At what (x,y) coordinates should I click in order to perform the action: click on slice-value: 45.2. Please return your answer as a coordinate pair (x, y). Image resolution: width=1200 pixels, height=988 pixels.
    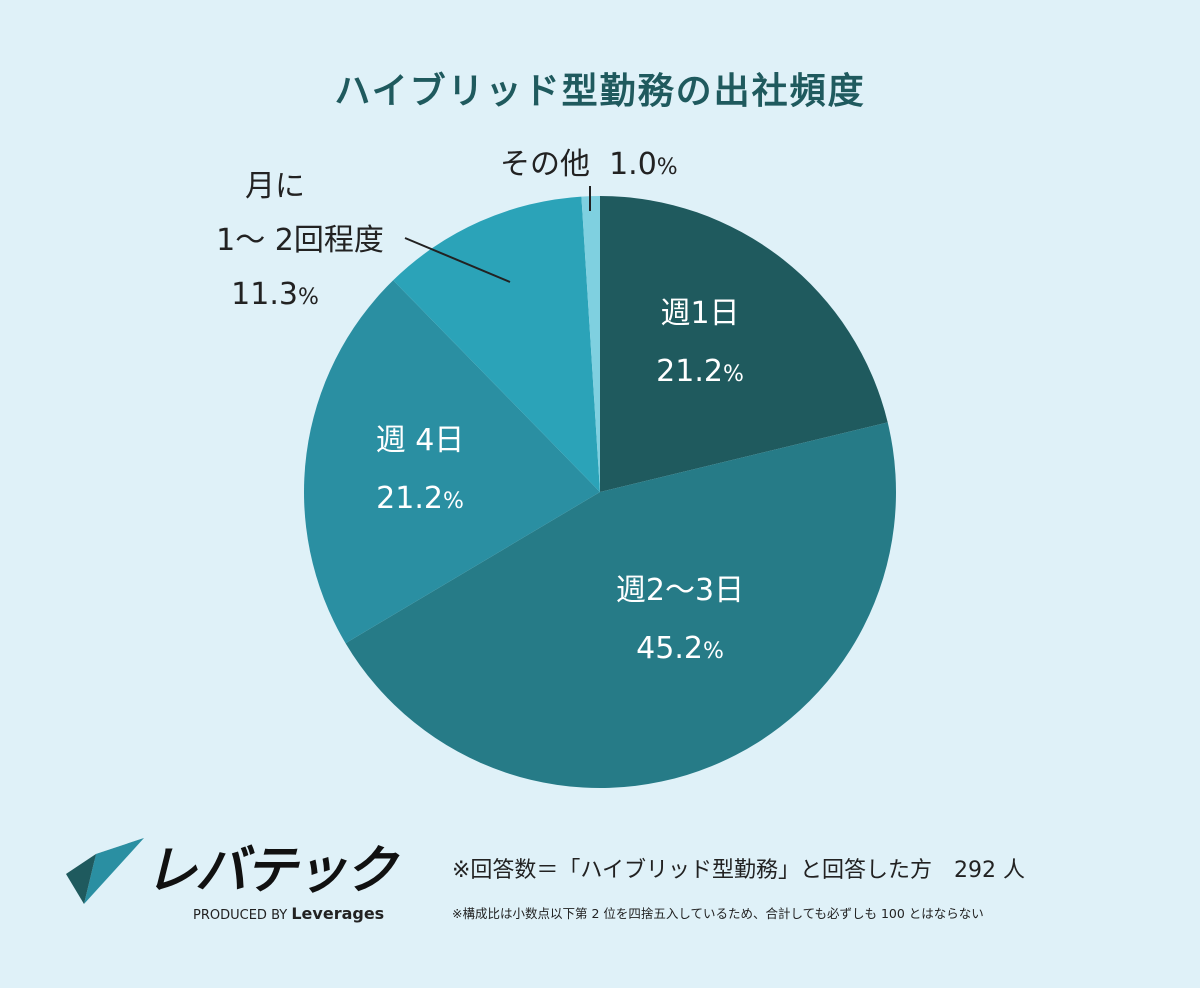
    Looking at the image, I should click on (669, 648).